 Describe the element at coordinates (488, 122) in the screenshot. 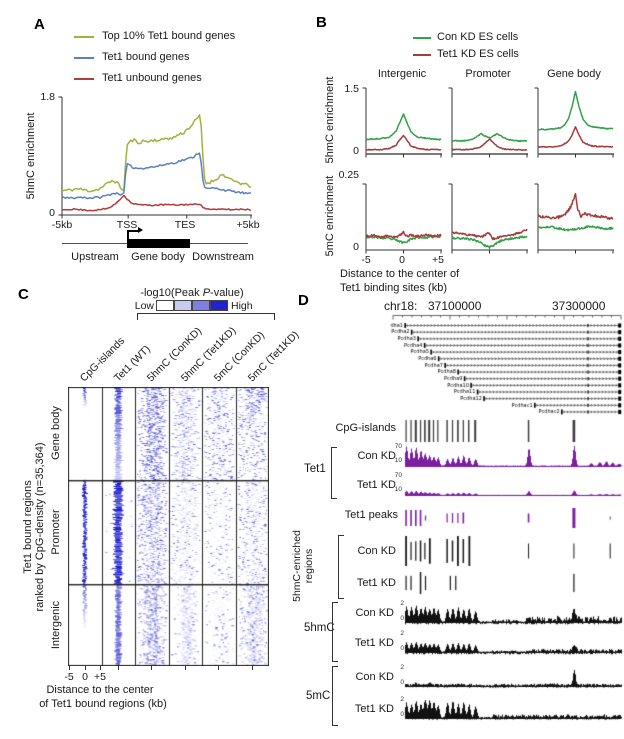

I see `chart-5hmc-promoter` at that location.